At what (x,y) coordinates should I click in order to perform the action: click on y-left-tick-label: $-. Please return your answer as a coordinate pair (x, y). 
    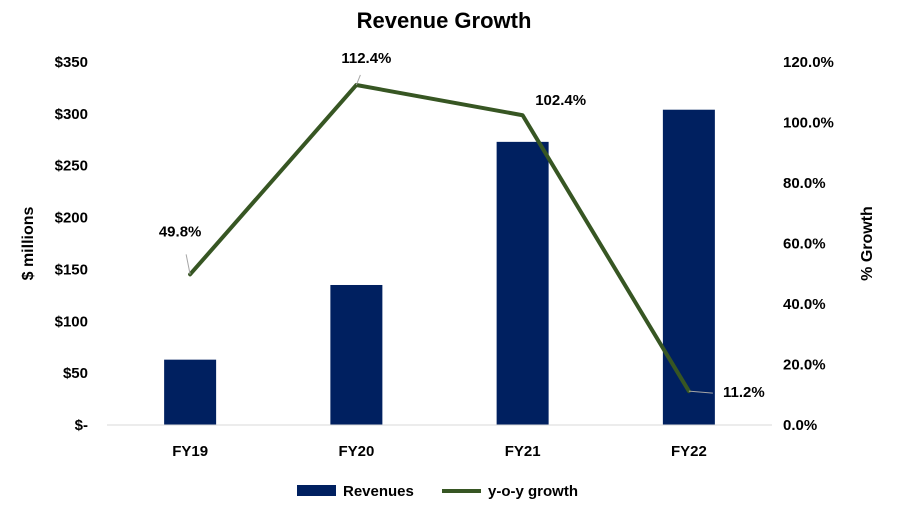
    Looking at the image, I should click on (81, 425).